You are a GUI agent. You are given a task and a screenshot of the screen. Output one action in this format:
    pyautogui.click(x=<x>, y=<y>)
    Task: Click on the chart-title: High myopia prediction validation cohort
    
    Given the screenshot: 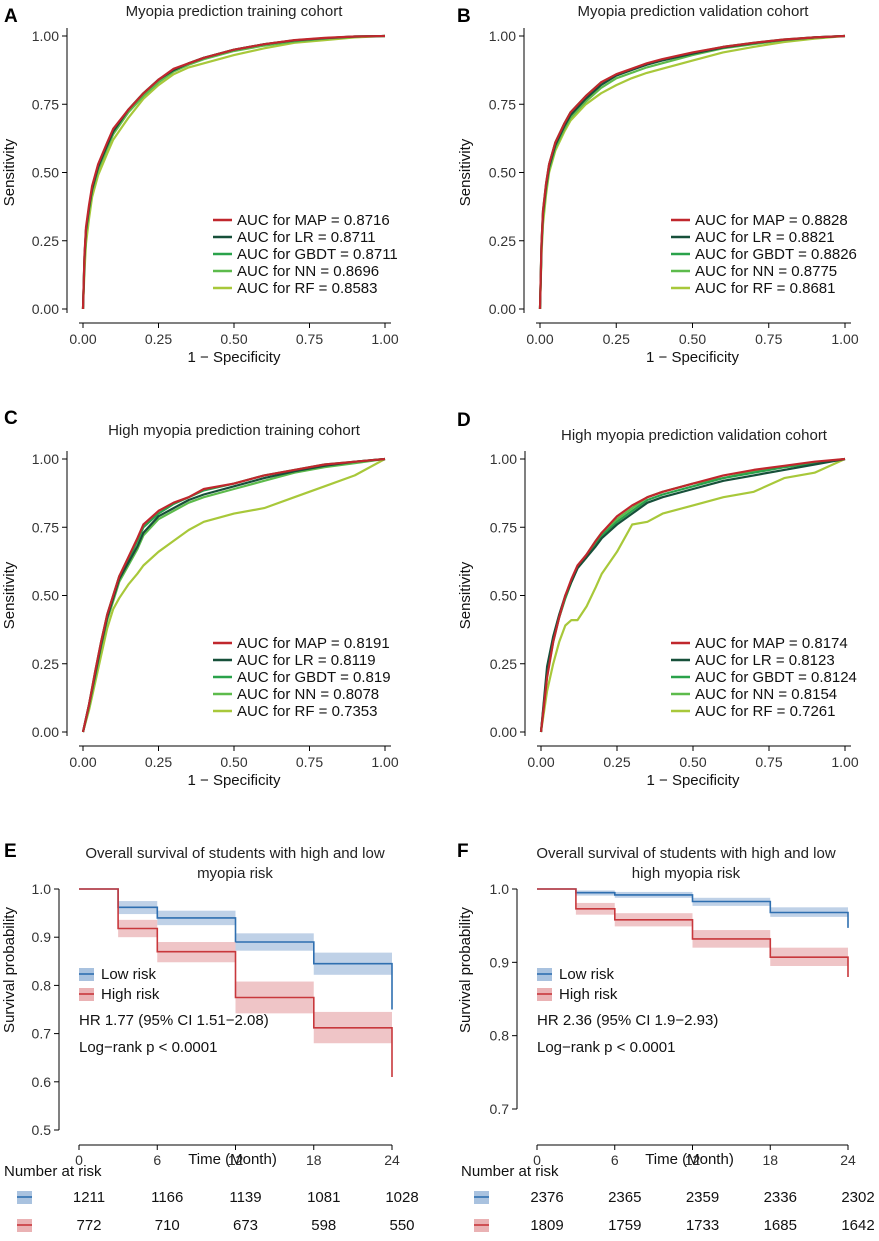 What is the action you would take?
    pyautogui.click(x=694, y=435)
    